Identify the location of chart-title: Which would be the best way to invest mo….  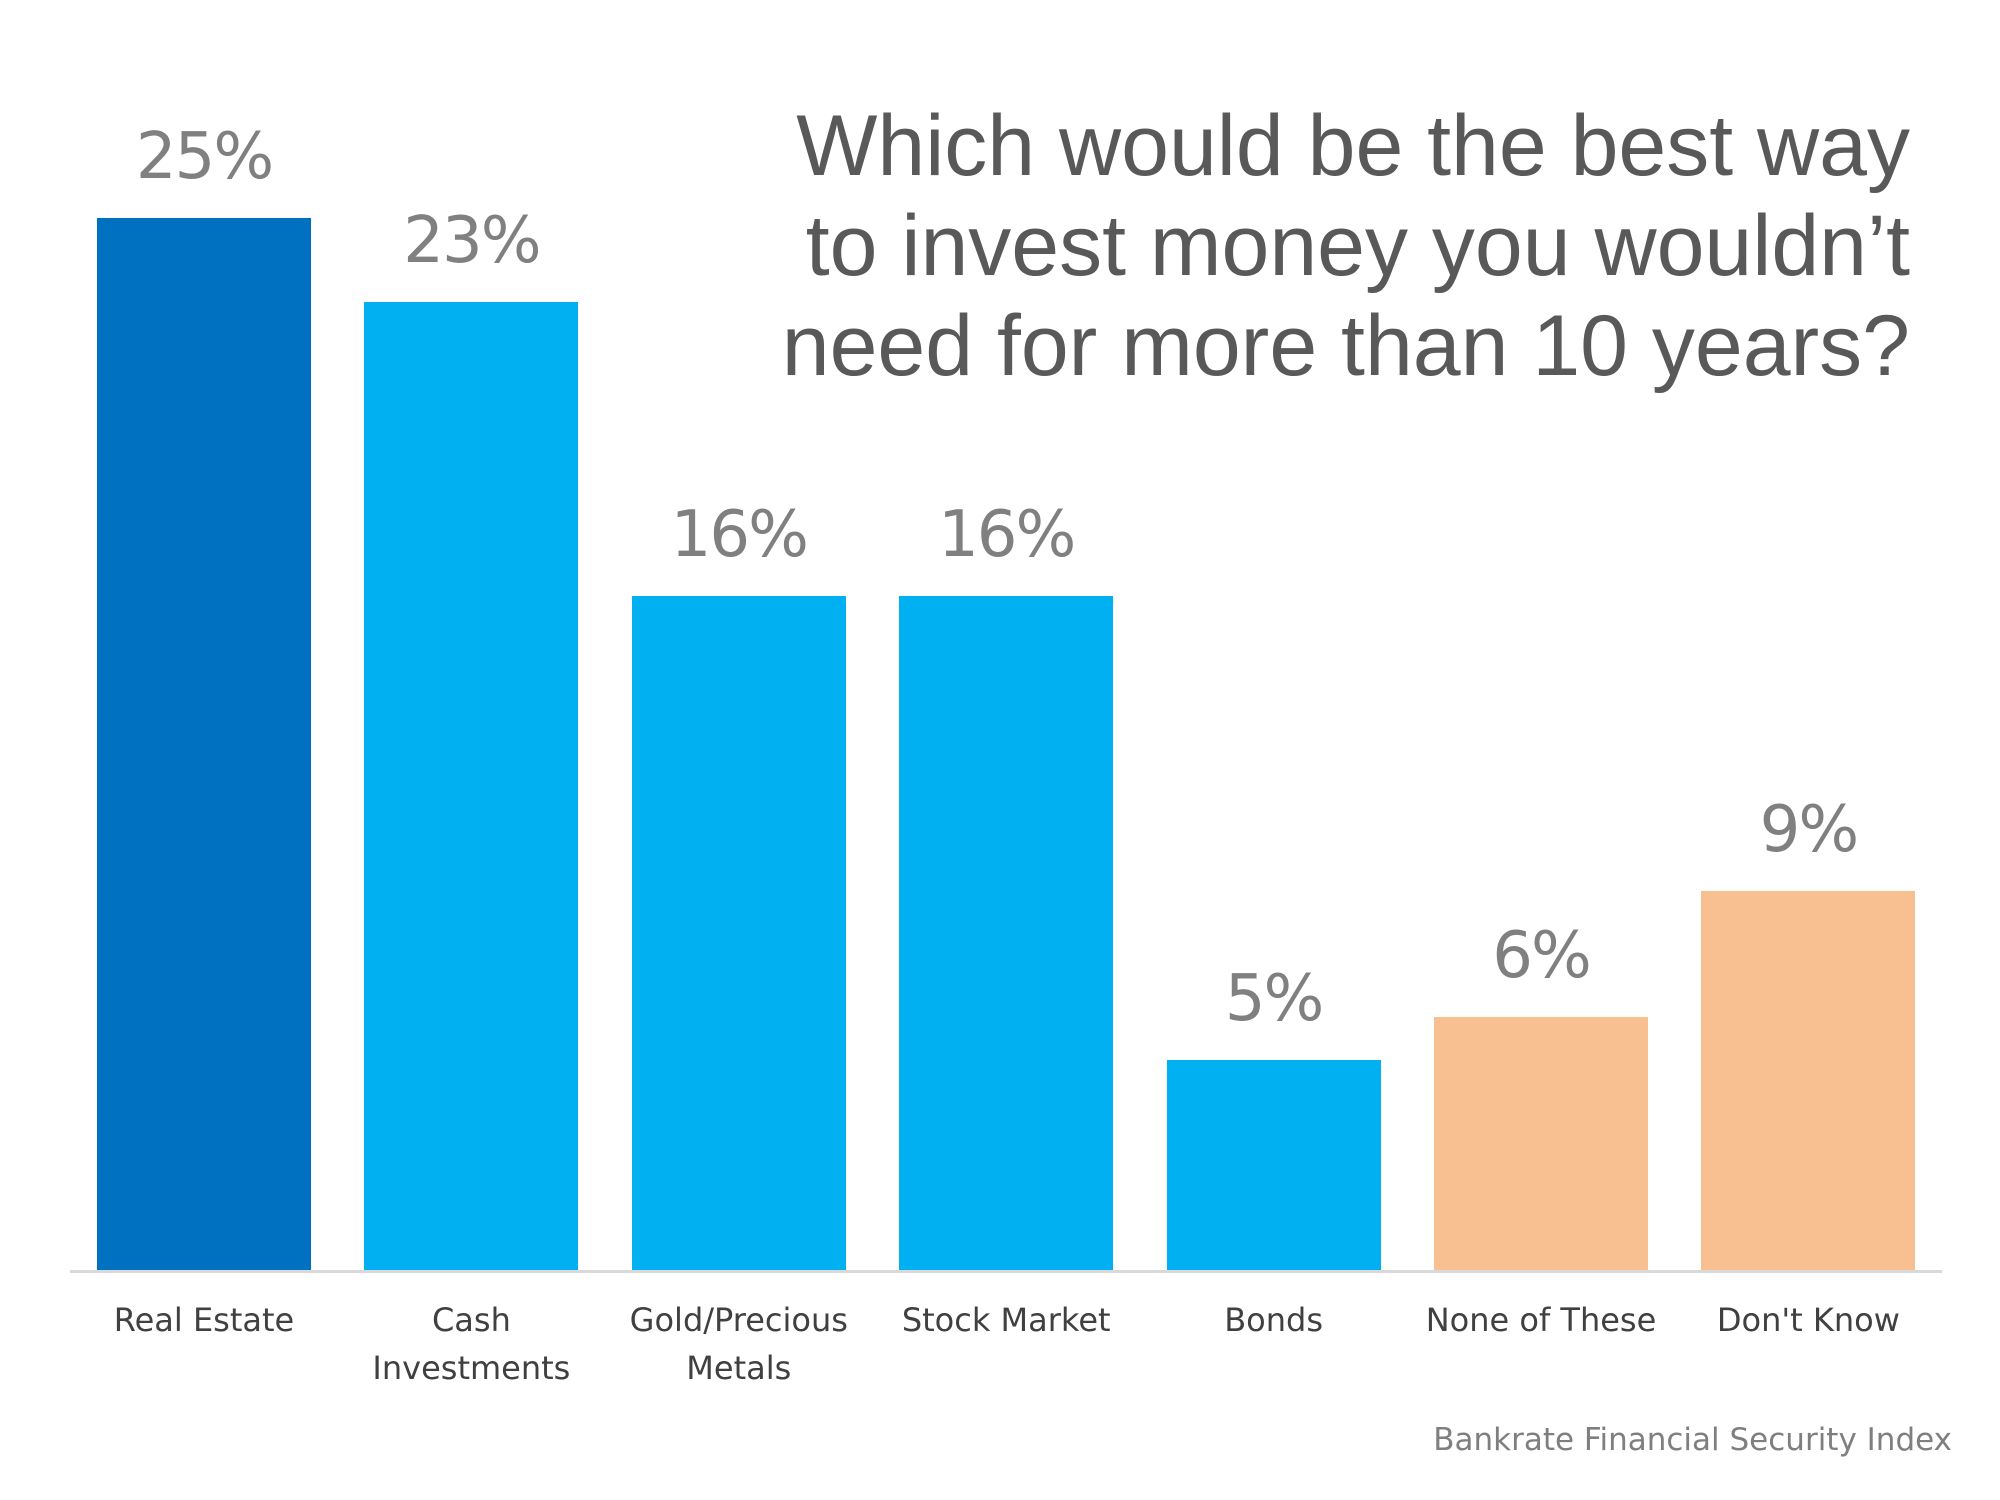
(1345, 246).